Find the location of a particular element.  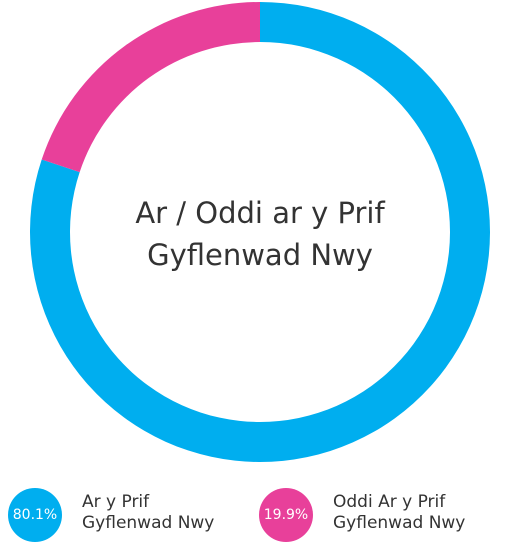

legend-badge: 80.1% is located at coordinates (35, 515).